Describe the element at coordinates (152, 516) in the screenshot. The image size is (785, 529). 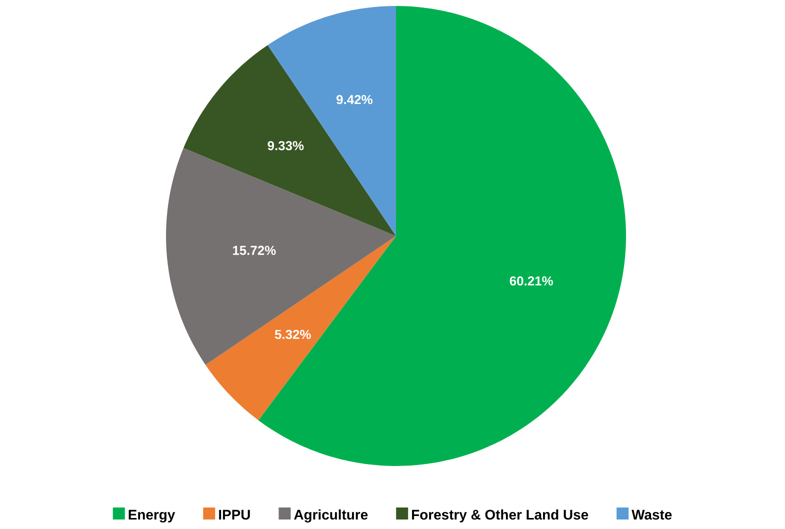
I see `legend-label: Energy` at that location.